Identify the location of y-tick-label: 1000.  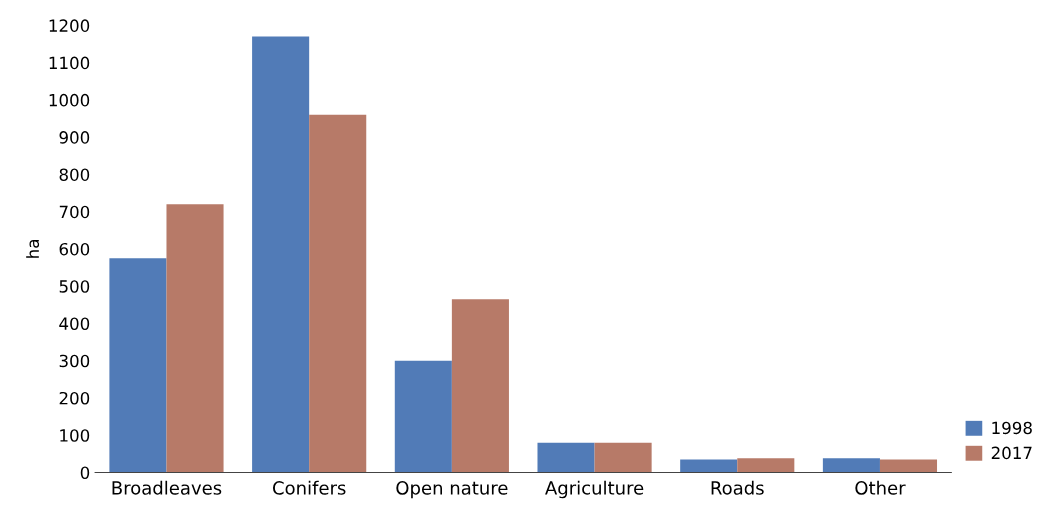
(69, 100).